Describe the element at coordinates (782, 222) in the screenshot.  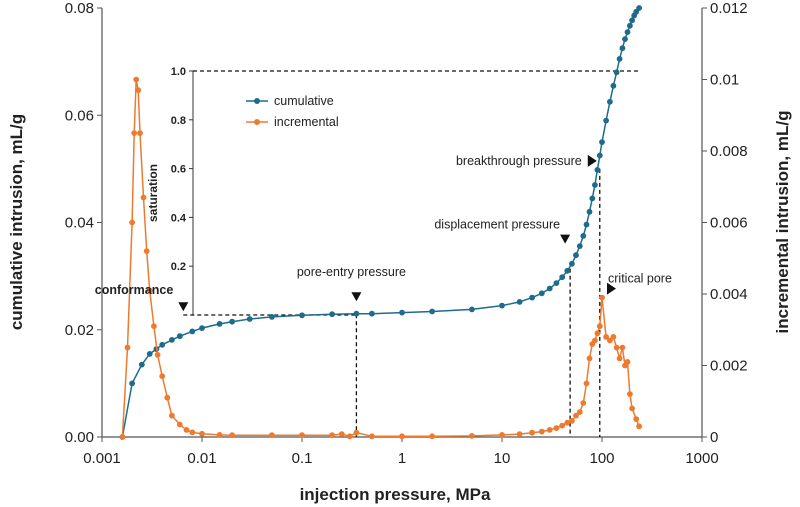
I see `right-y-axis-title: incremental intrusion, mL/g` at that location.